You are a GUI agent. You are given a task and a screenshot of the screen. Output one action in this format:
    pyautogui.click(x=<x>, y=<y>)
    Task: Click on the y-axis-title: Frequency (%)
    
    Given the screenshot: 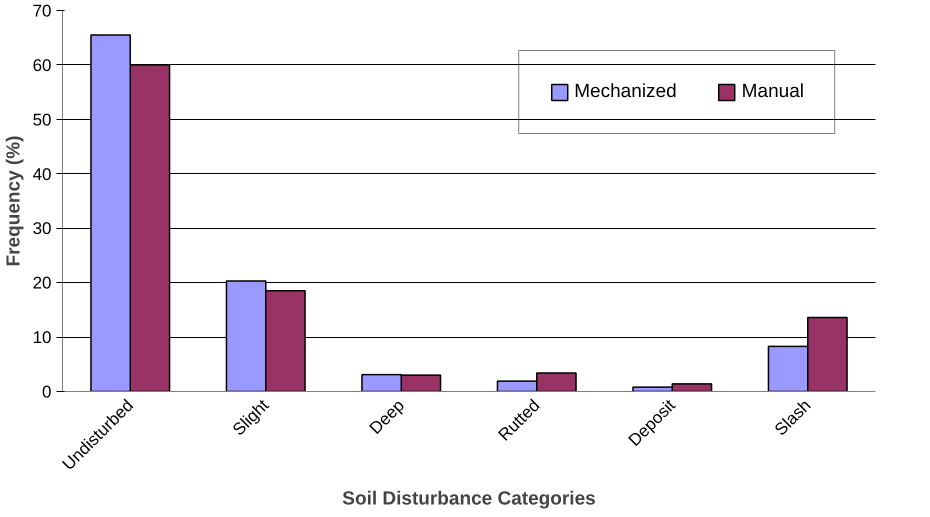 What is the action you would take?
    pyautogui.click(x=14, y=201)
    